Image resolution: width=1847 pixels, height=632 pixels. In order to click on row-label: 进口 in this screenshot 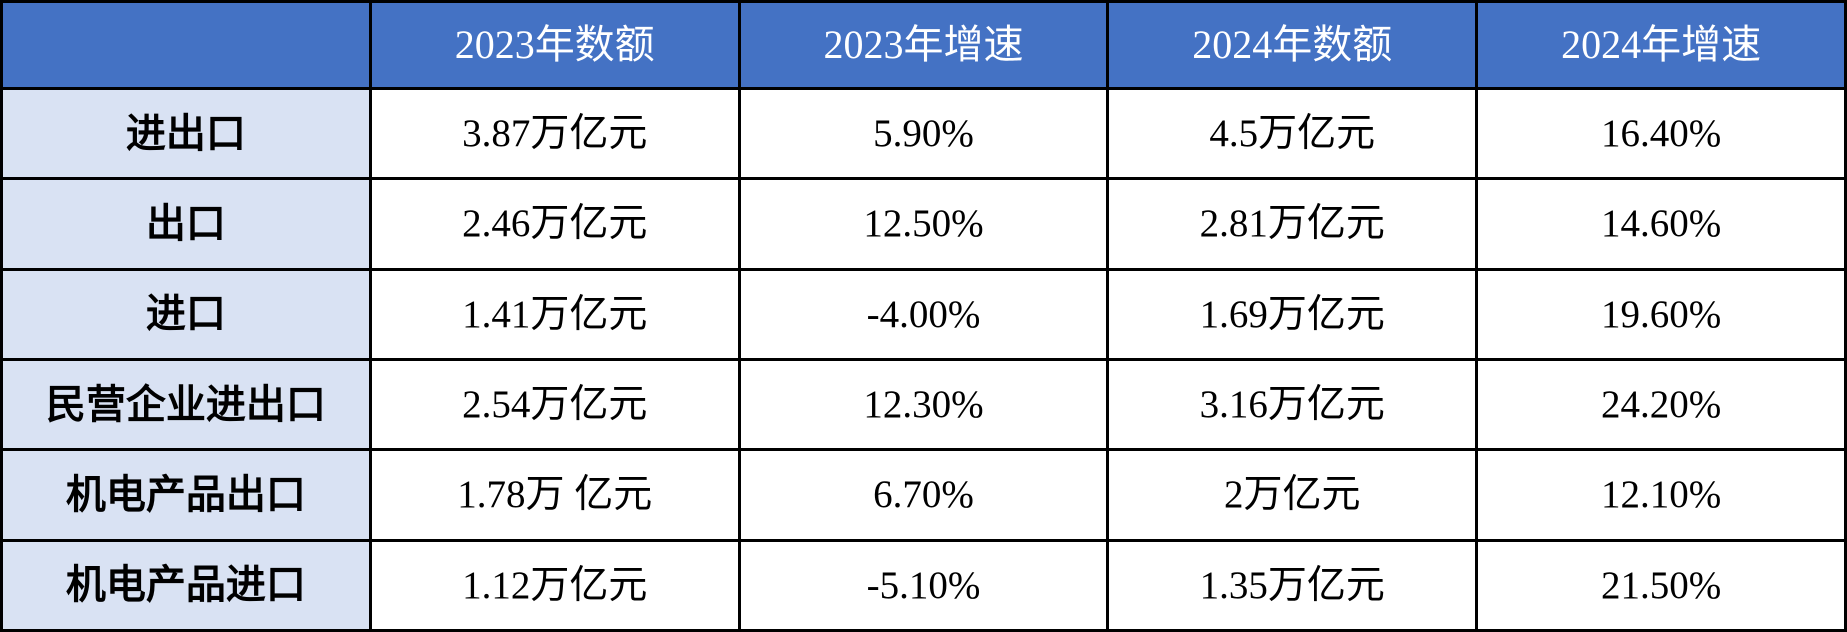, I will do `click(186, 314)`.